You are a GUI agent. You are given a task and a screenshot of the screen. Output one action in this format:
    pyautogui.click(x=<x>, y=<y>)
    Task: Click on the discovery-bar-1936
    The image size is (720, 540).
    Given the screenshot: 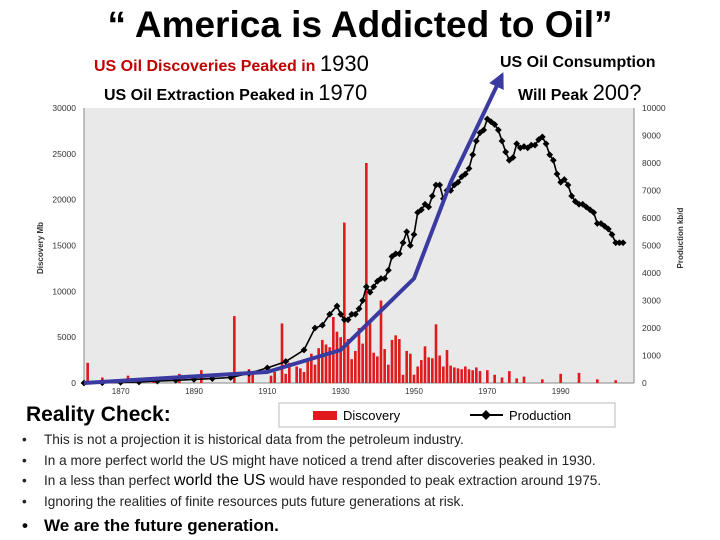 What is the action you would take?
    pyautogui.click(x=362, y=363)
    